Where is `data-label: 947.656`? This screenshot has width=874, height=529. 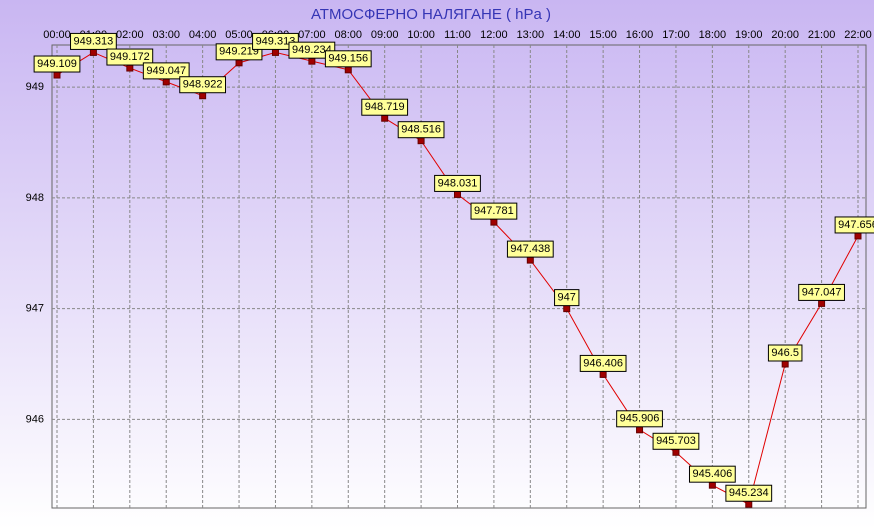
data-label: 947.656 is located at coordinates (856, 225).